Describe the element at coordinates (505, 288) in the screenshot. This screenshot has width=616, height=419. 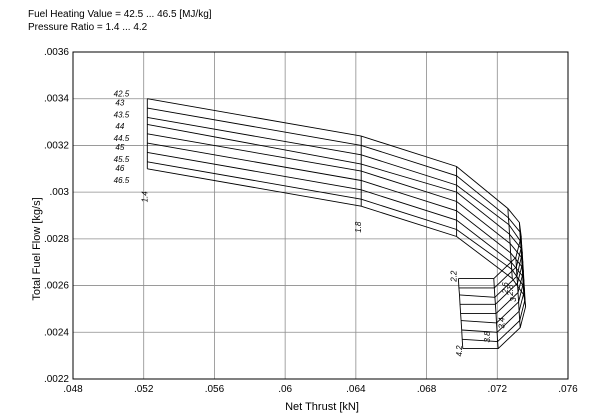
I see `pressure-ratio-label: 2.6` at that location.